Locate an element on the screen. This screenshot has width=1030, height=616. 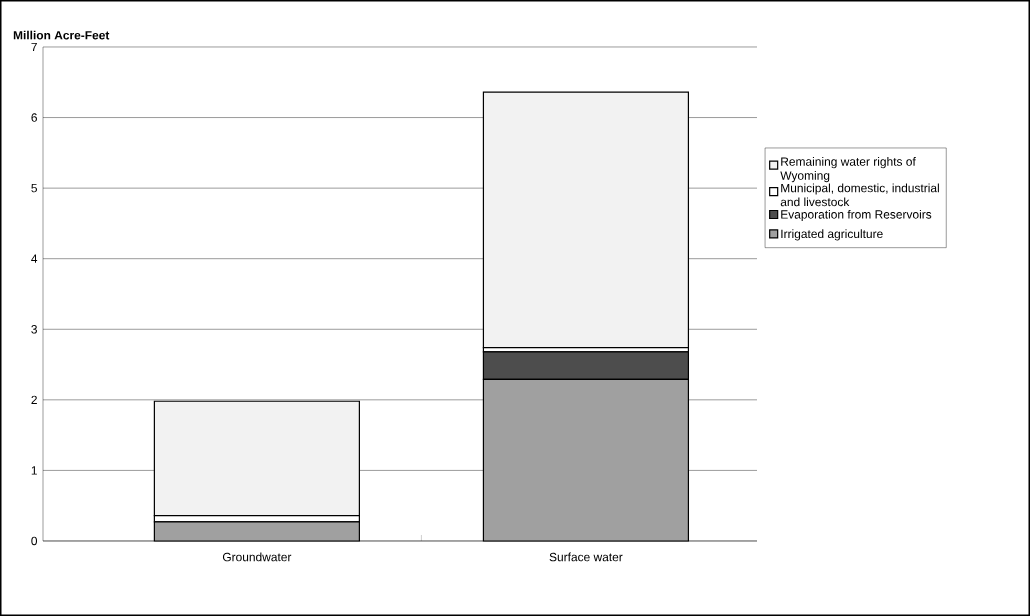
y-tick-label: 4 is located at coordinates (34, 258).